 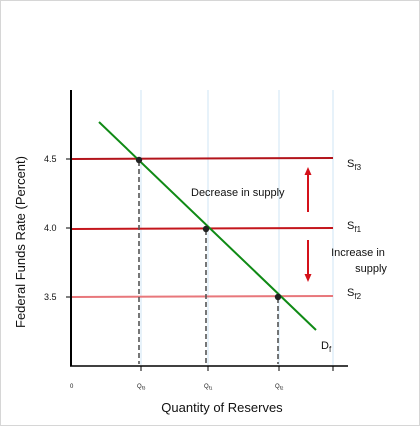 I want to click on arrow-up-head, so click(x=308, y=171).